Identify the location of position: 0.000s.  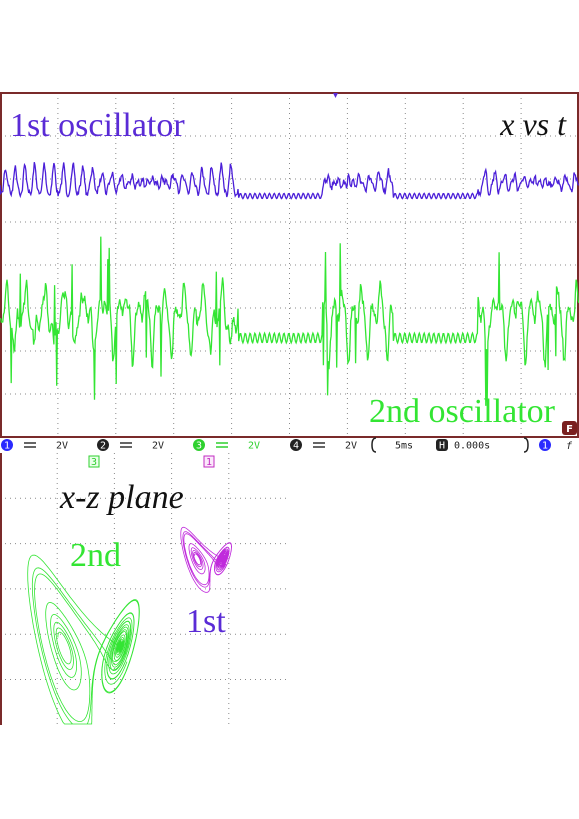
(472, 446).